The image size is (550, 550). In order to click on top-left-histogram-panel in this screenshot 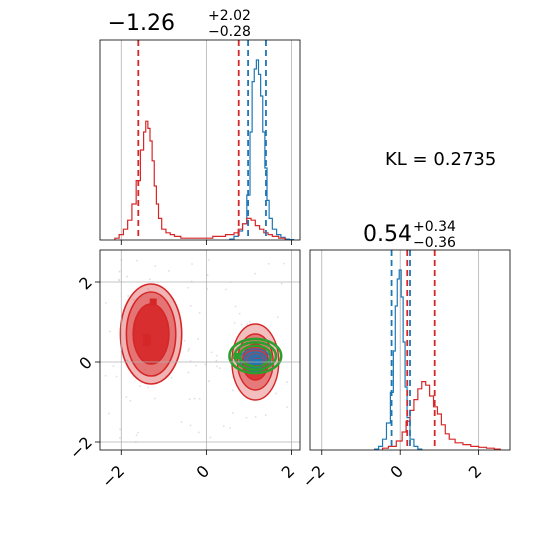, I will do `click(200, 142)`.